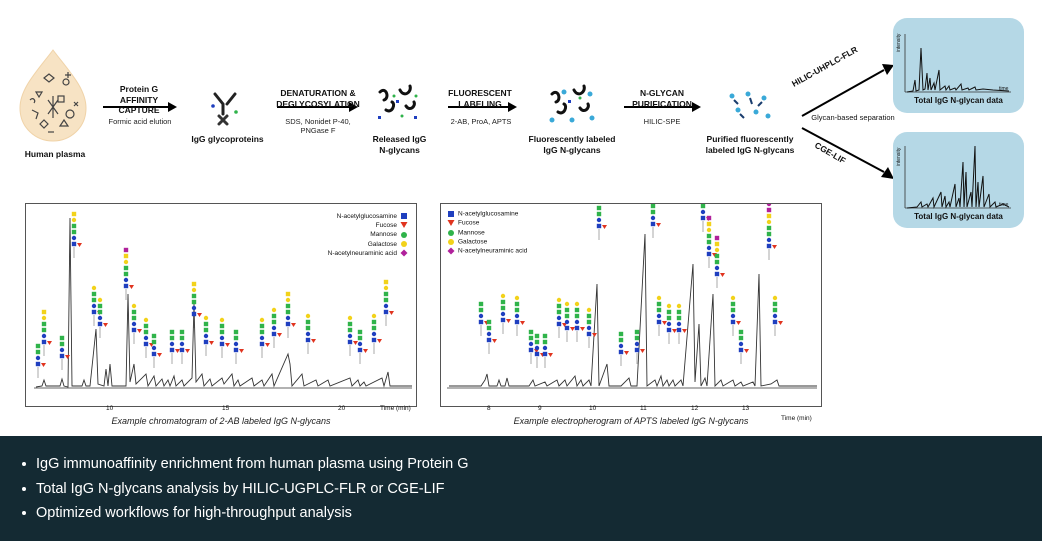  Describe the element at coordinates (572, 105) in the screenshot. I see `labeled-glycans-illustration` at that location.